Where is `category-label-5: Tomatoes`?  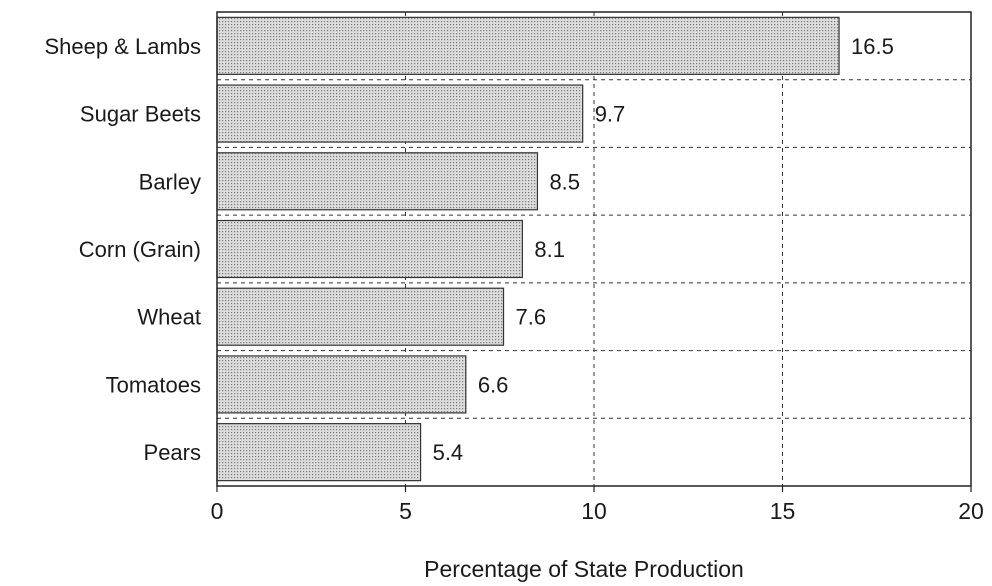 category-label-5: Tomatoes is located at coordinates (153, 384).